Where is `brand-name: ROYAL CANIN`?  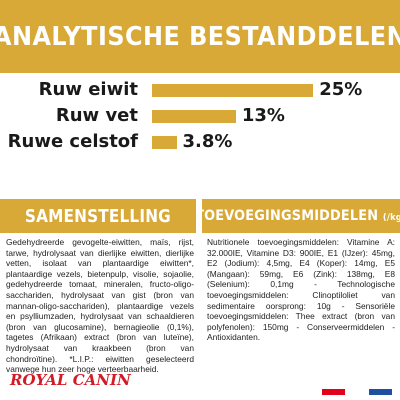 brand-name: ROYAL CANIN is located at coordinates (70, 380).